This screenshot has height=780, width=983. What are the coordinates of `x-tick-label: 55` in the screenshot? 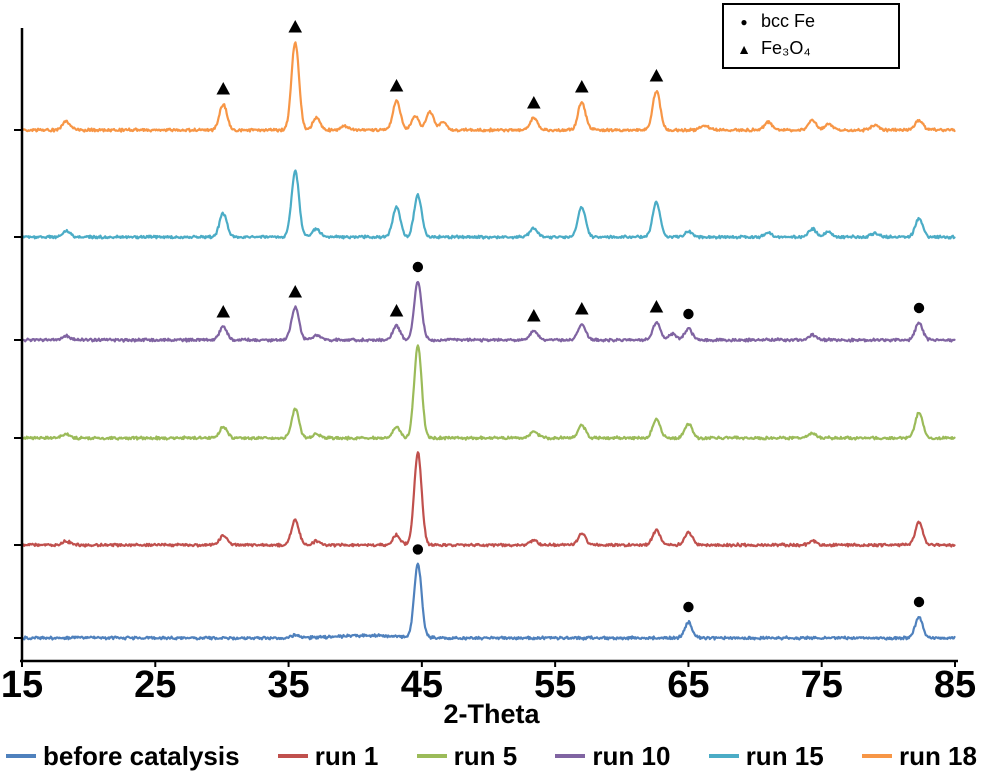 It's located at (555, 685).